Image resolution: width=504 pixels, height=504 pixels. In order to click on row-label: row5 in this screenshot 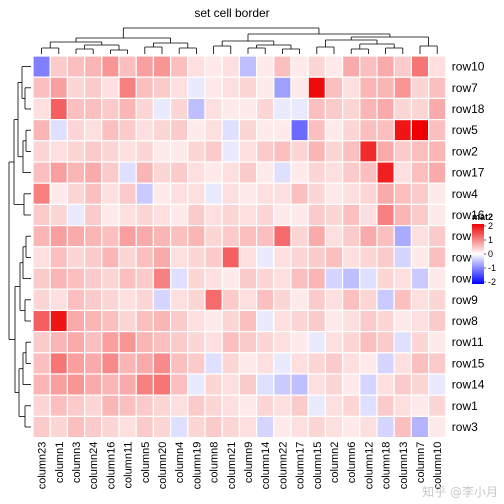, I will do `click(465, 130)`.